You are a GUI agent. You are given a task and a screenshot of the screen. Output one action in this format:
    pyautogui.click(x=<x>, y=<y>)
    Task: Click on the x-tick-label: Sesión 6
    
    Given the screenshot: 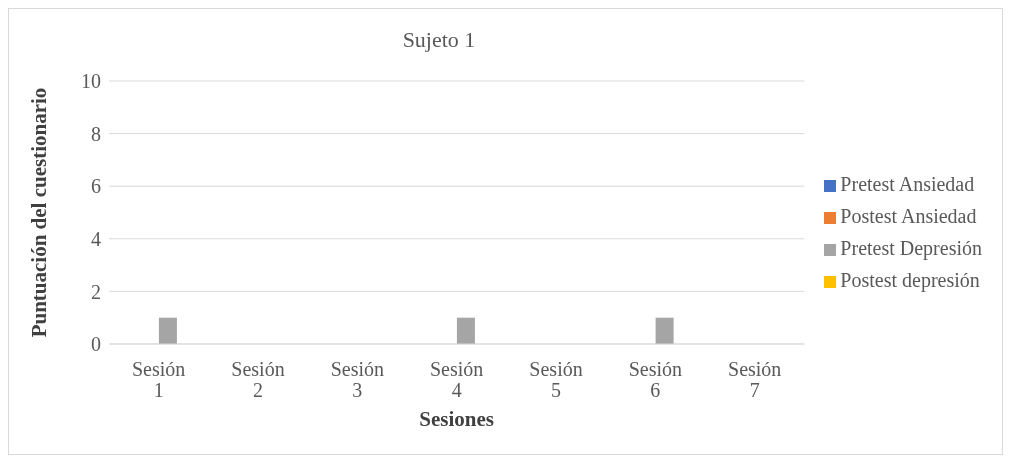 What is the action you would take?
    pyautogui.click(x=655, y=379)
    